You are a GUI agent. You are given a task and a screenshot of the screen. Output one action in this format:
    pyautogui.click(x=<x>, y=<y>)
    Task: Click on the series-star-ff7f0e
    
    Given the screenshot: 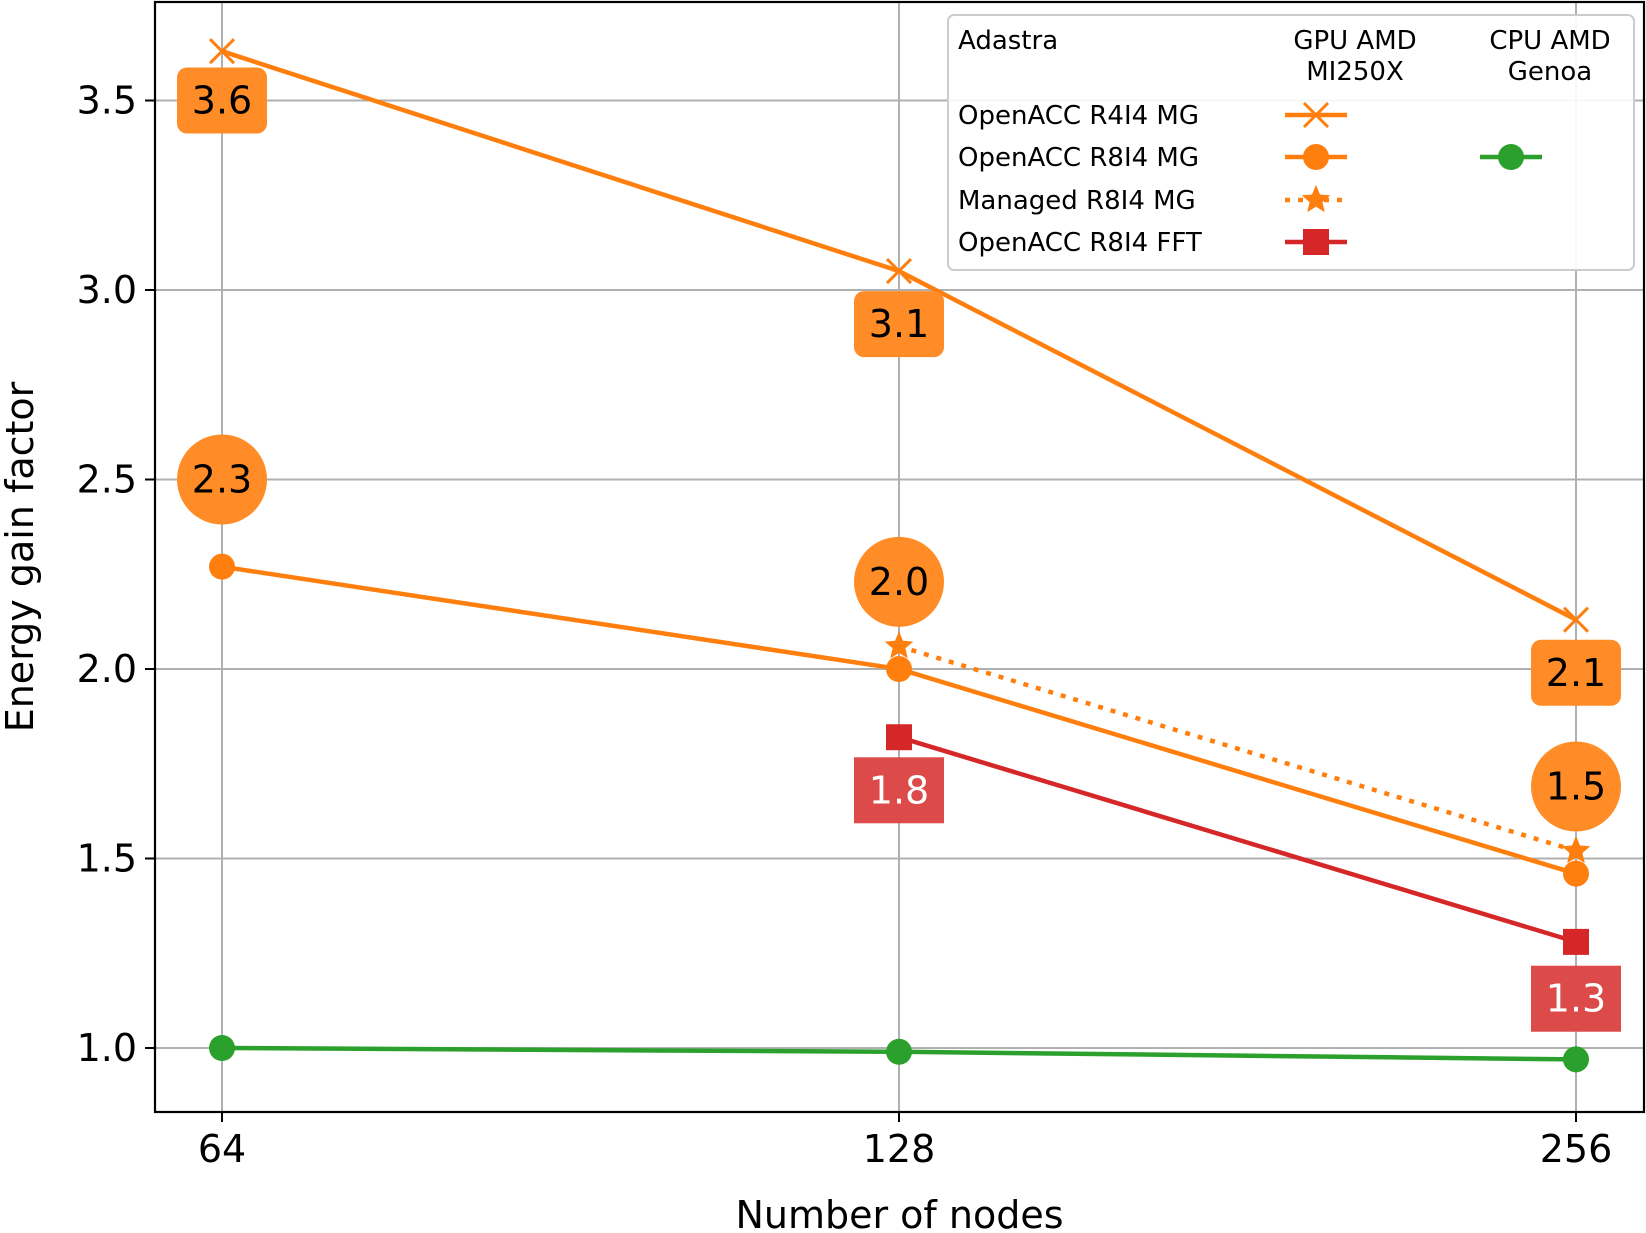 What is the action you would take?
    pyautogui.click(x=1237, y=747)
    